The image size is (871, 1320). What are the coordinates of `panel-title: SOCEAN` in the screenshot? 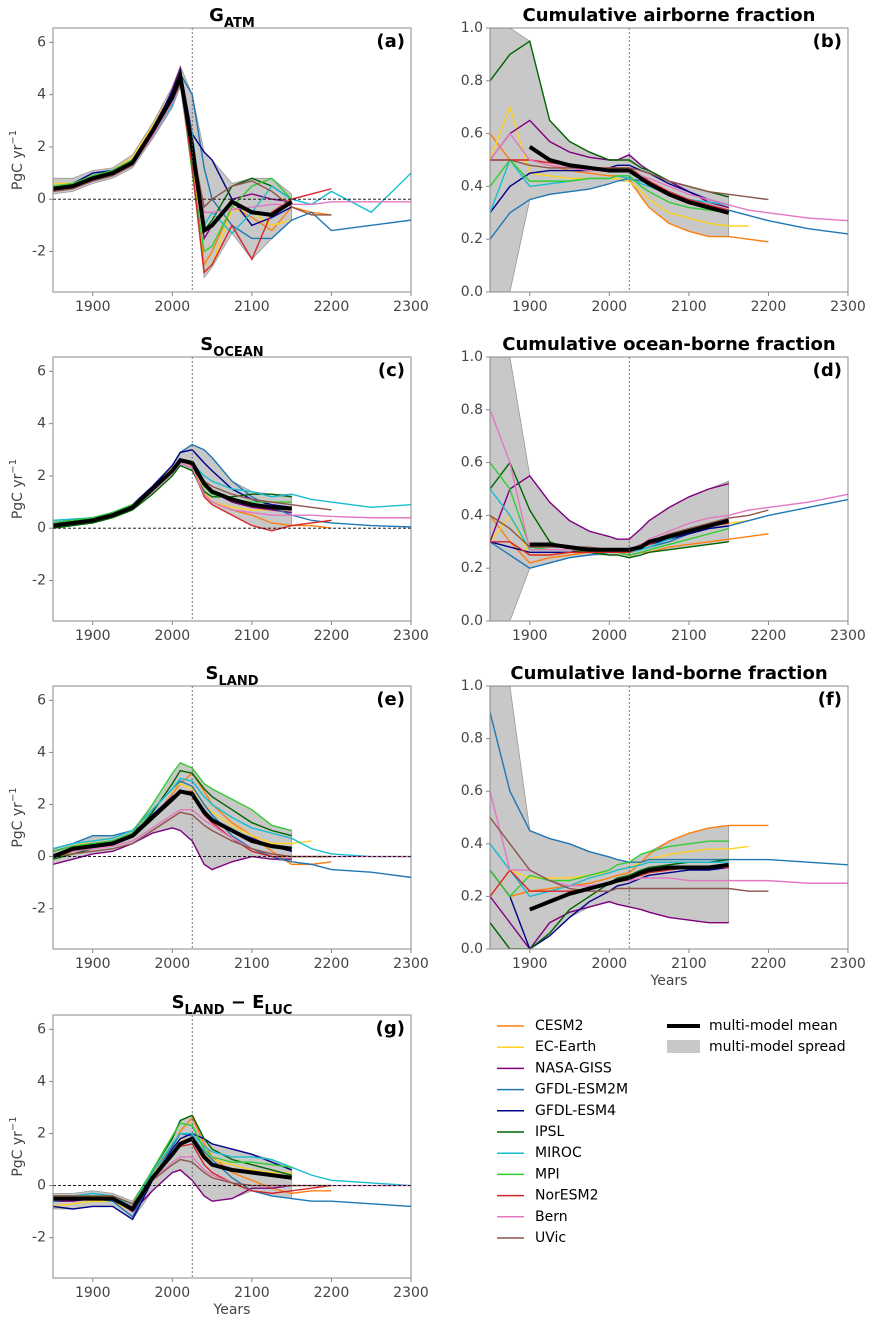 It's located at (231, 347).